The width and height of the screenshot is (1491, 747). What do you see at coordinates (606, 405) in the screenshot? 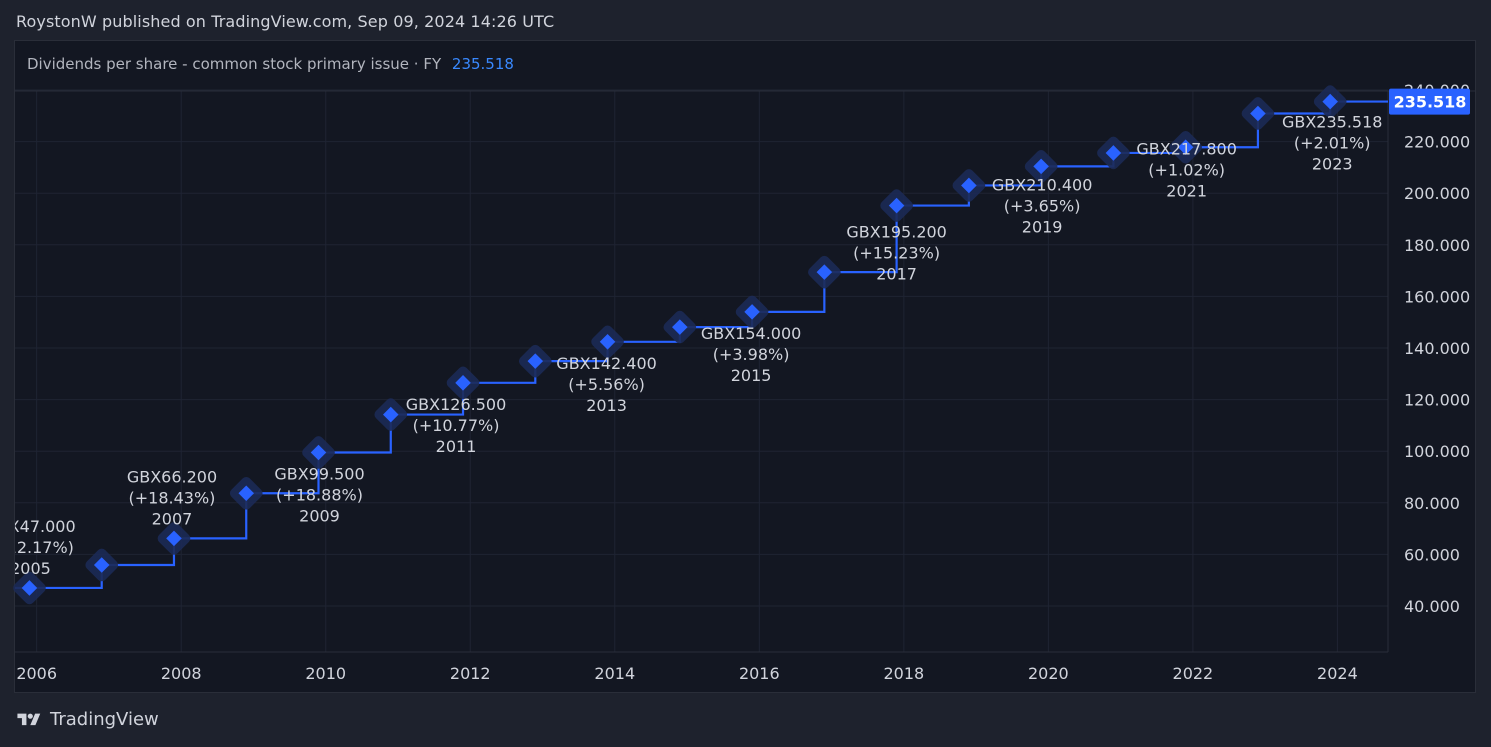
I see `annotation-label: 2013` at bounding box center [606, 405].